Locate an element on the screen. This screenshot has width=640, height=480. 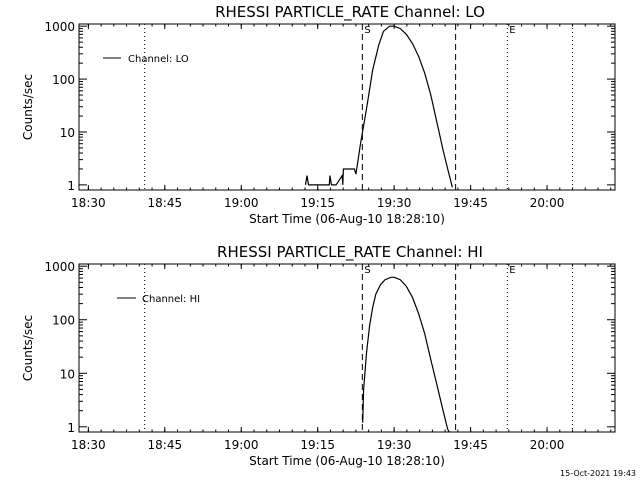
legend: Channel: LO is located at coordinates (146, 59).